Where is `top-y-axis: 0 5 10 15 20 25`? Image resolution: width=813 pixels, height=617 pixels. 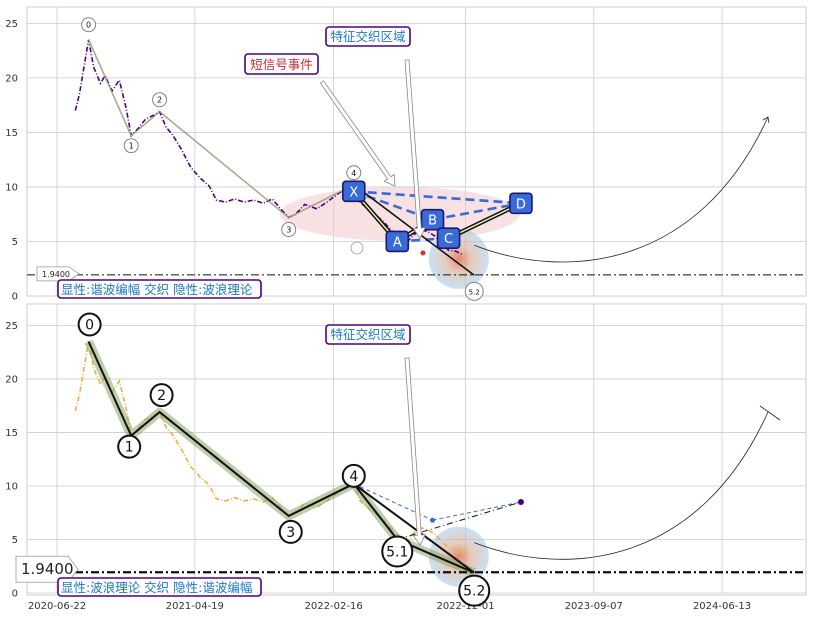
top-y-axis: 0 5 10 15 20 25 is located at coordinates (11, 161).